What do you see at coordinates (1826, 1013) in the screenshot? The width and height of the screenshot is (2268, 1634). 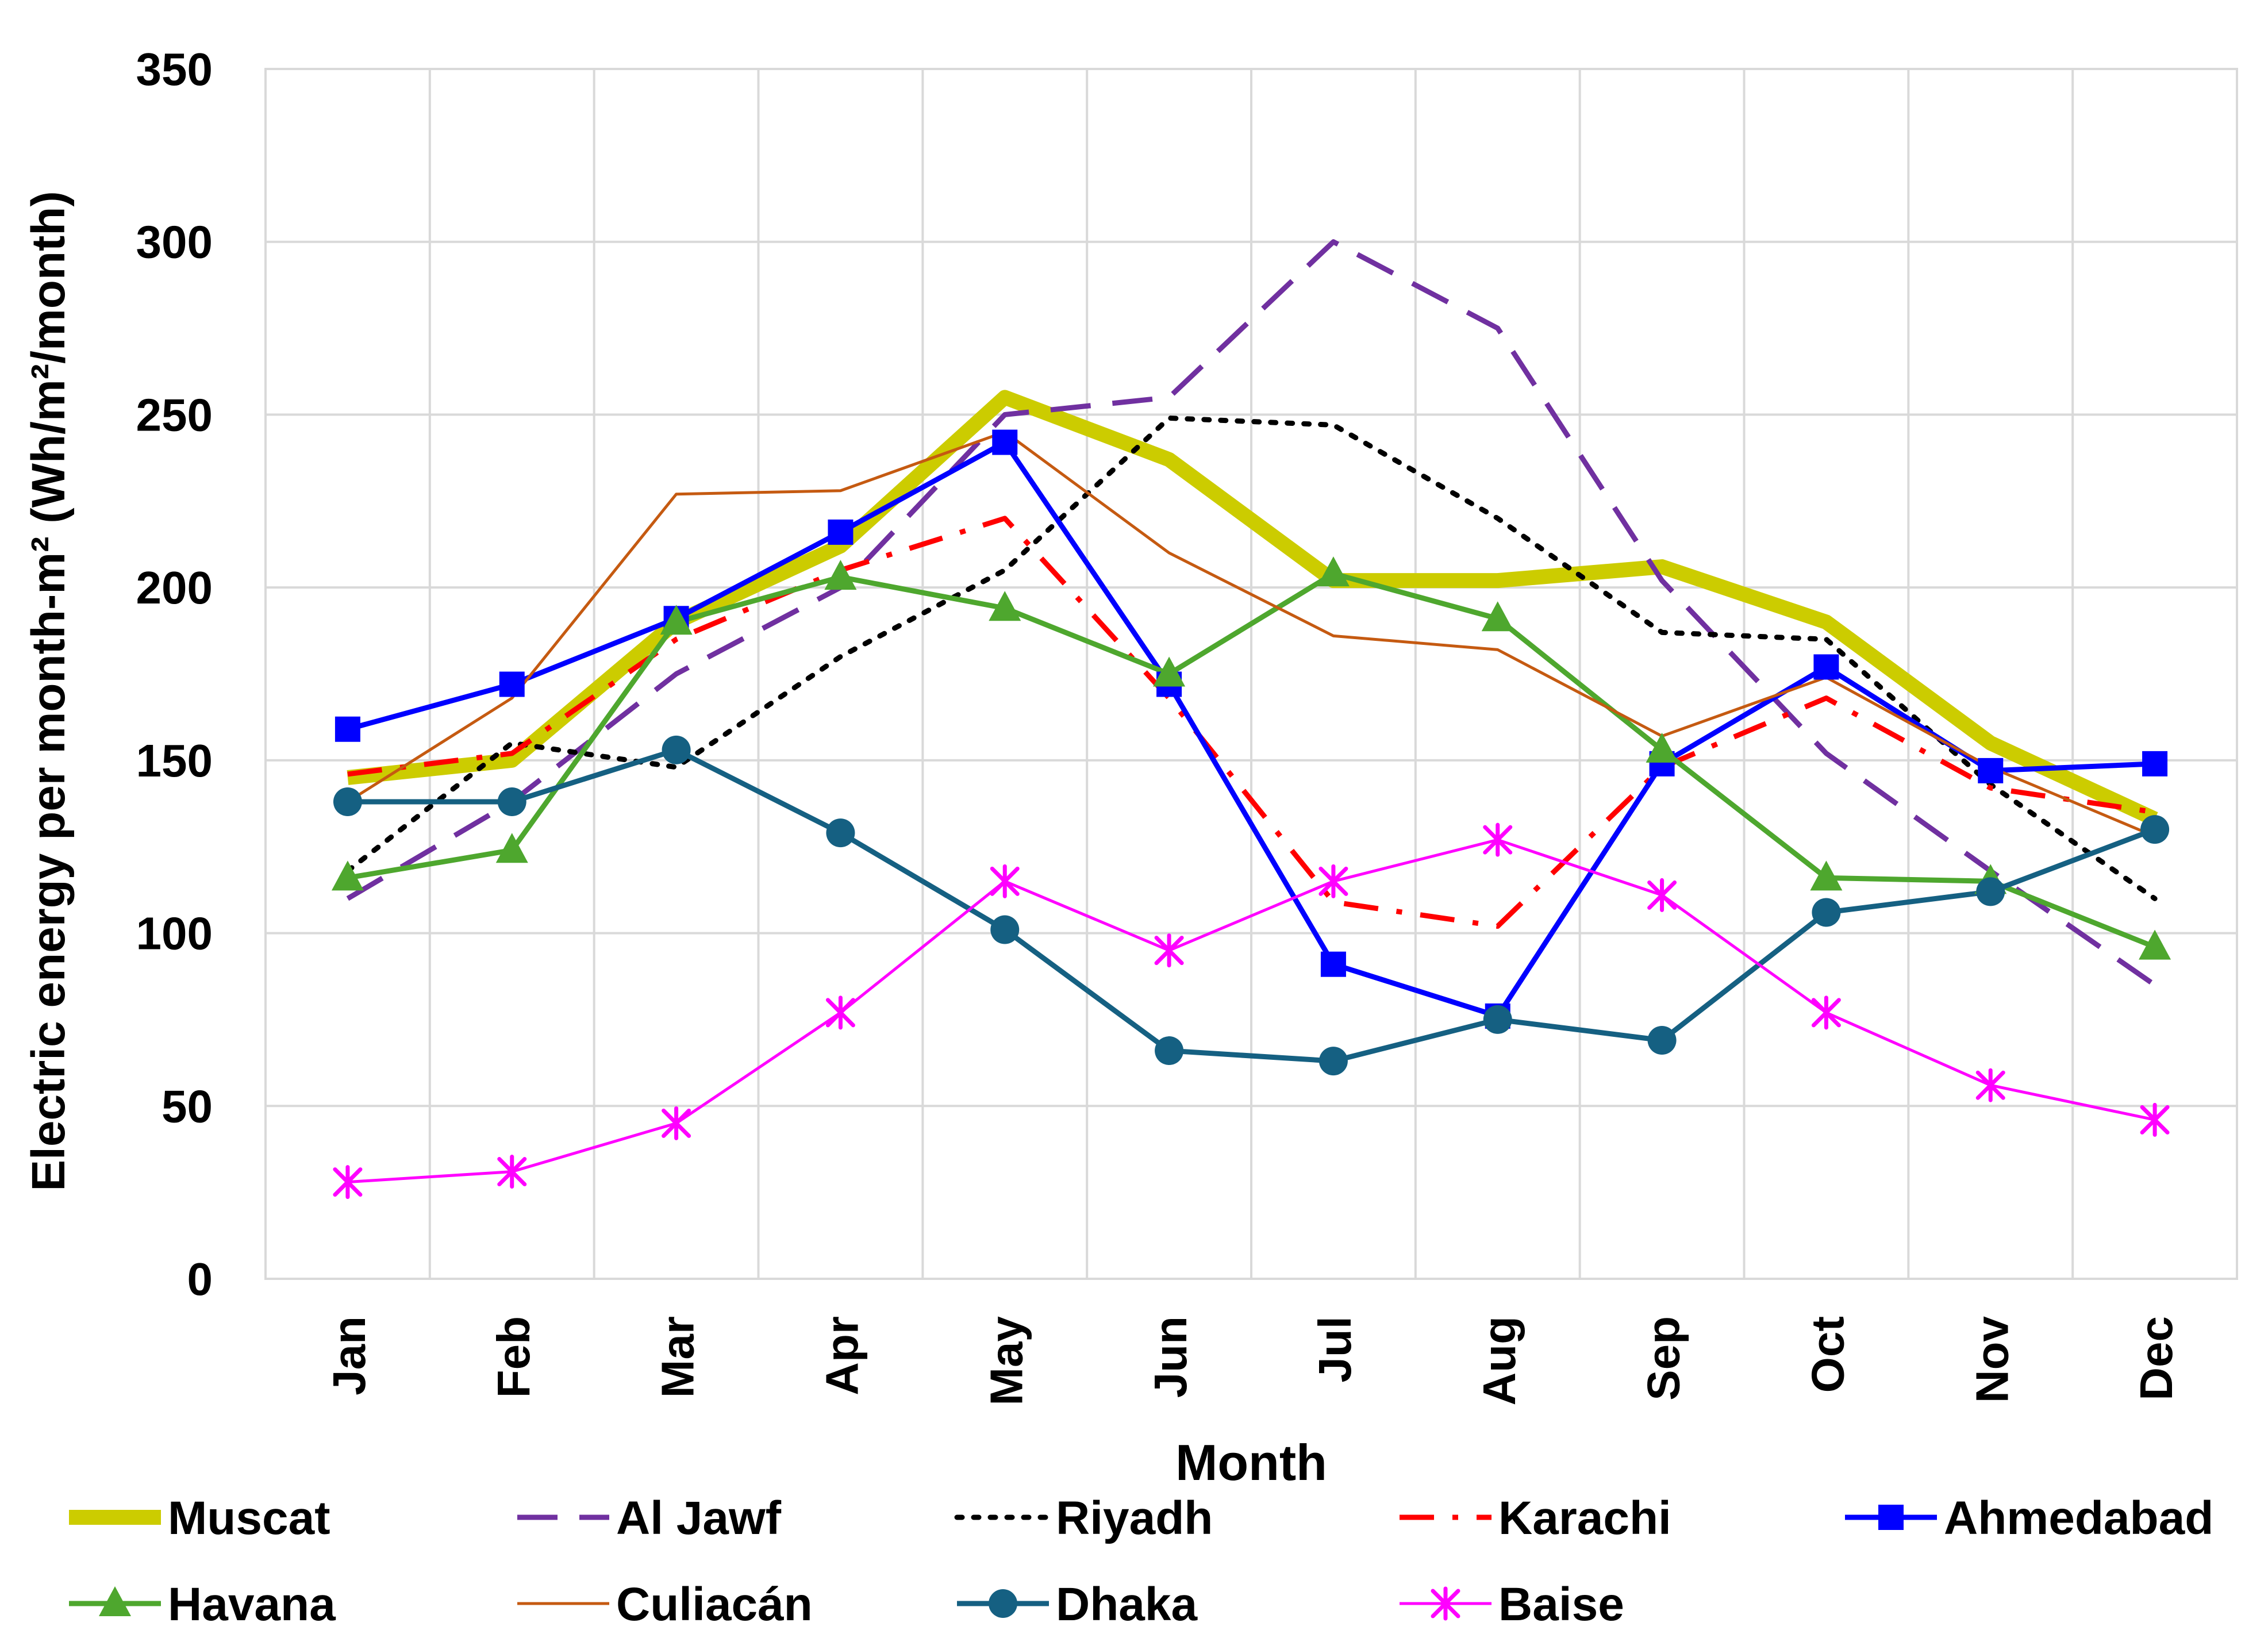 I see `data-point-baise-oct` at bounding box center [1826, 1013].